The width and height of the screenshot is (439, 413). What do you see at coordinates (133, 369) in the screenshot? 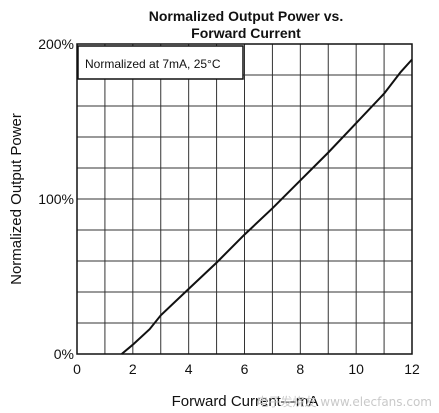
I see `x-tick-label: 2` at bounding box center [133, 369].